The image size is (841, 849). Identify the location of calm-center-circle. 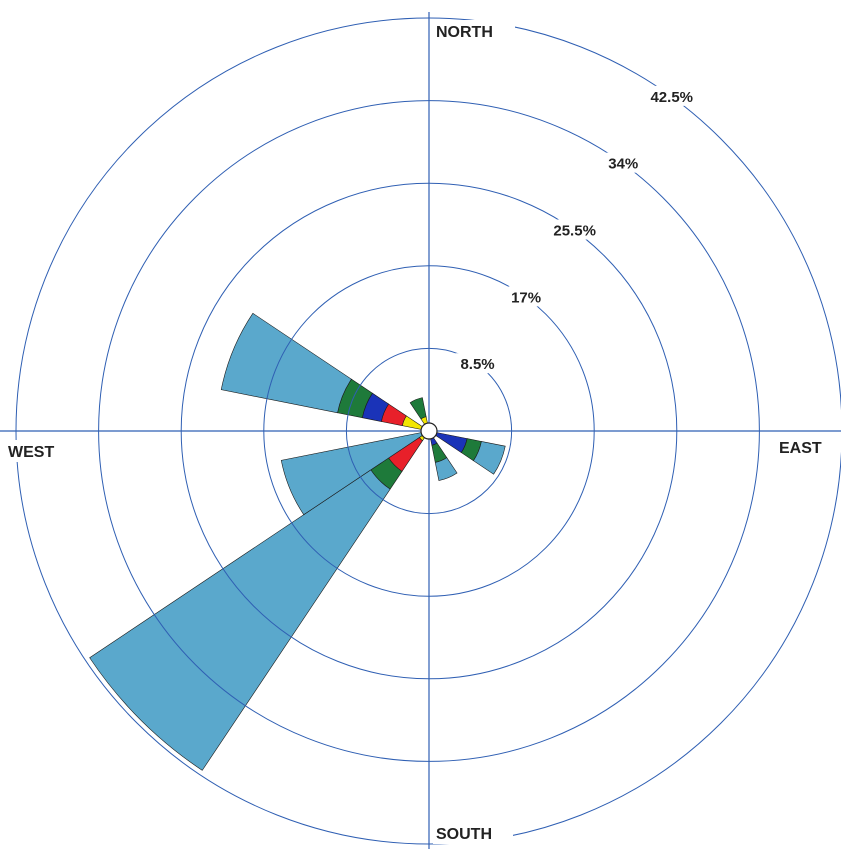
(429, 431).